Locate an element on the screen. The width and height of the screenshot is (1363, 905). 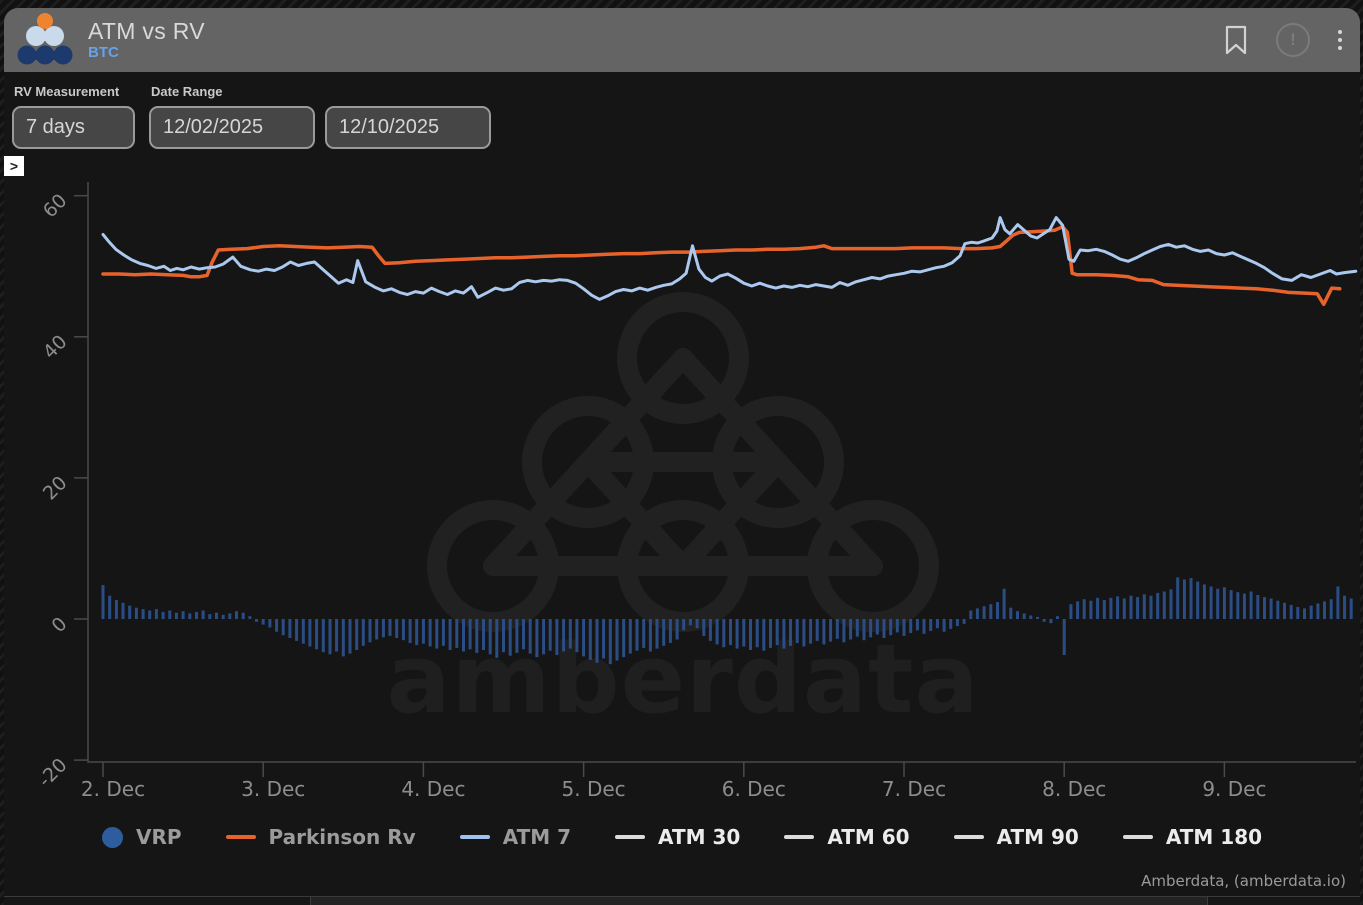
svg-text: 20 is located at coordinates (55, 488).